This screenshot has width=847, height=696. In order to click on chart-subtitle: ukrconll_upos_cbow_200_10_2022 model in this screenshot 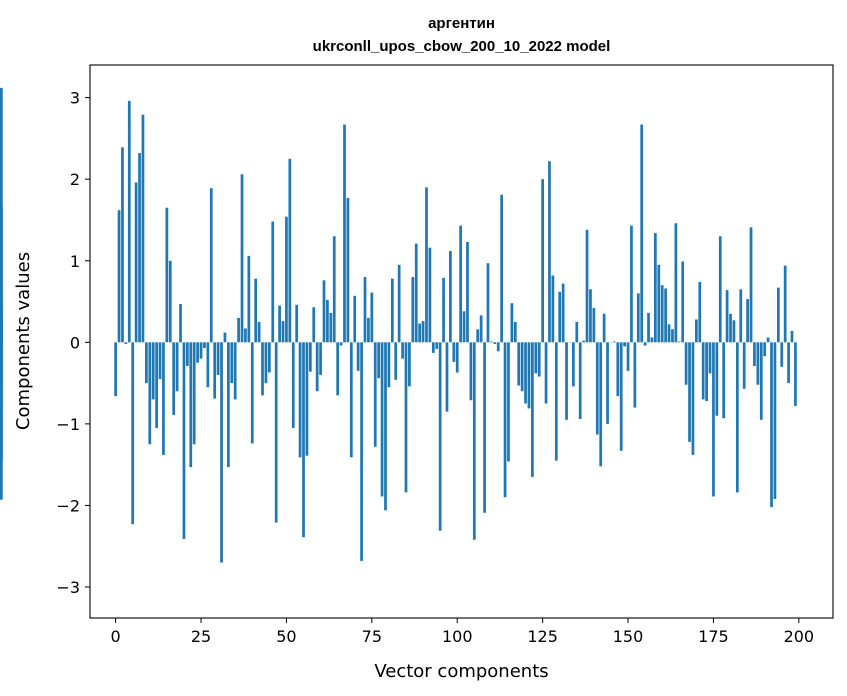, I will do `click(462, 46)`.